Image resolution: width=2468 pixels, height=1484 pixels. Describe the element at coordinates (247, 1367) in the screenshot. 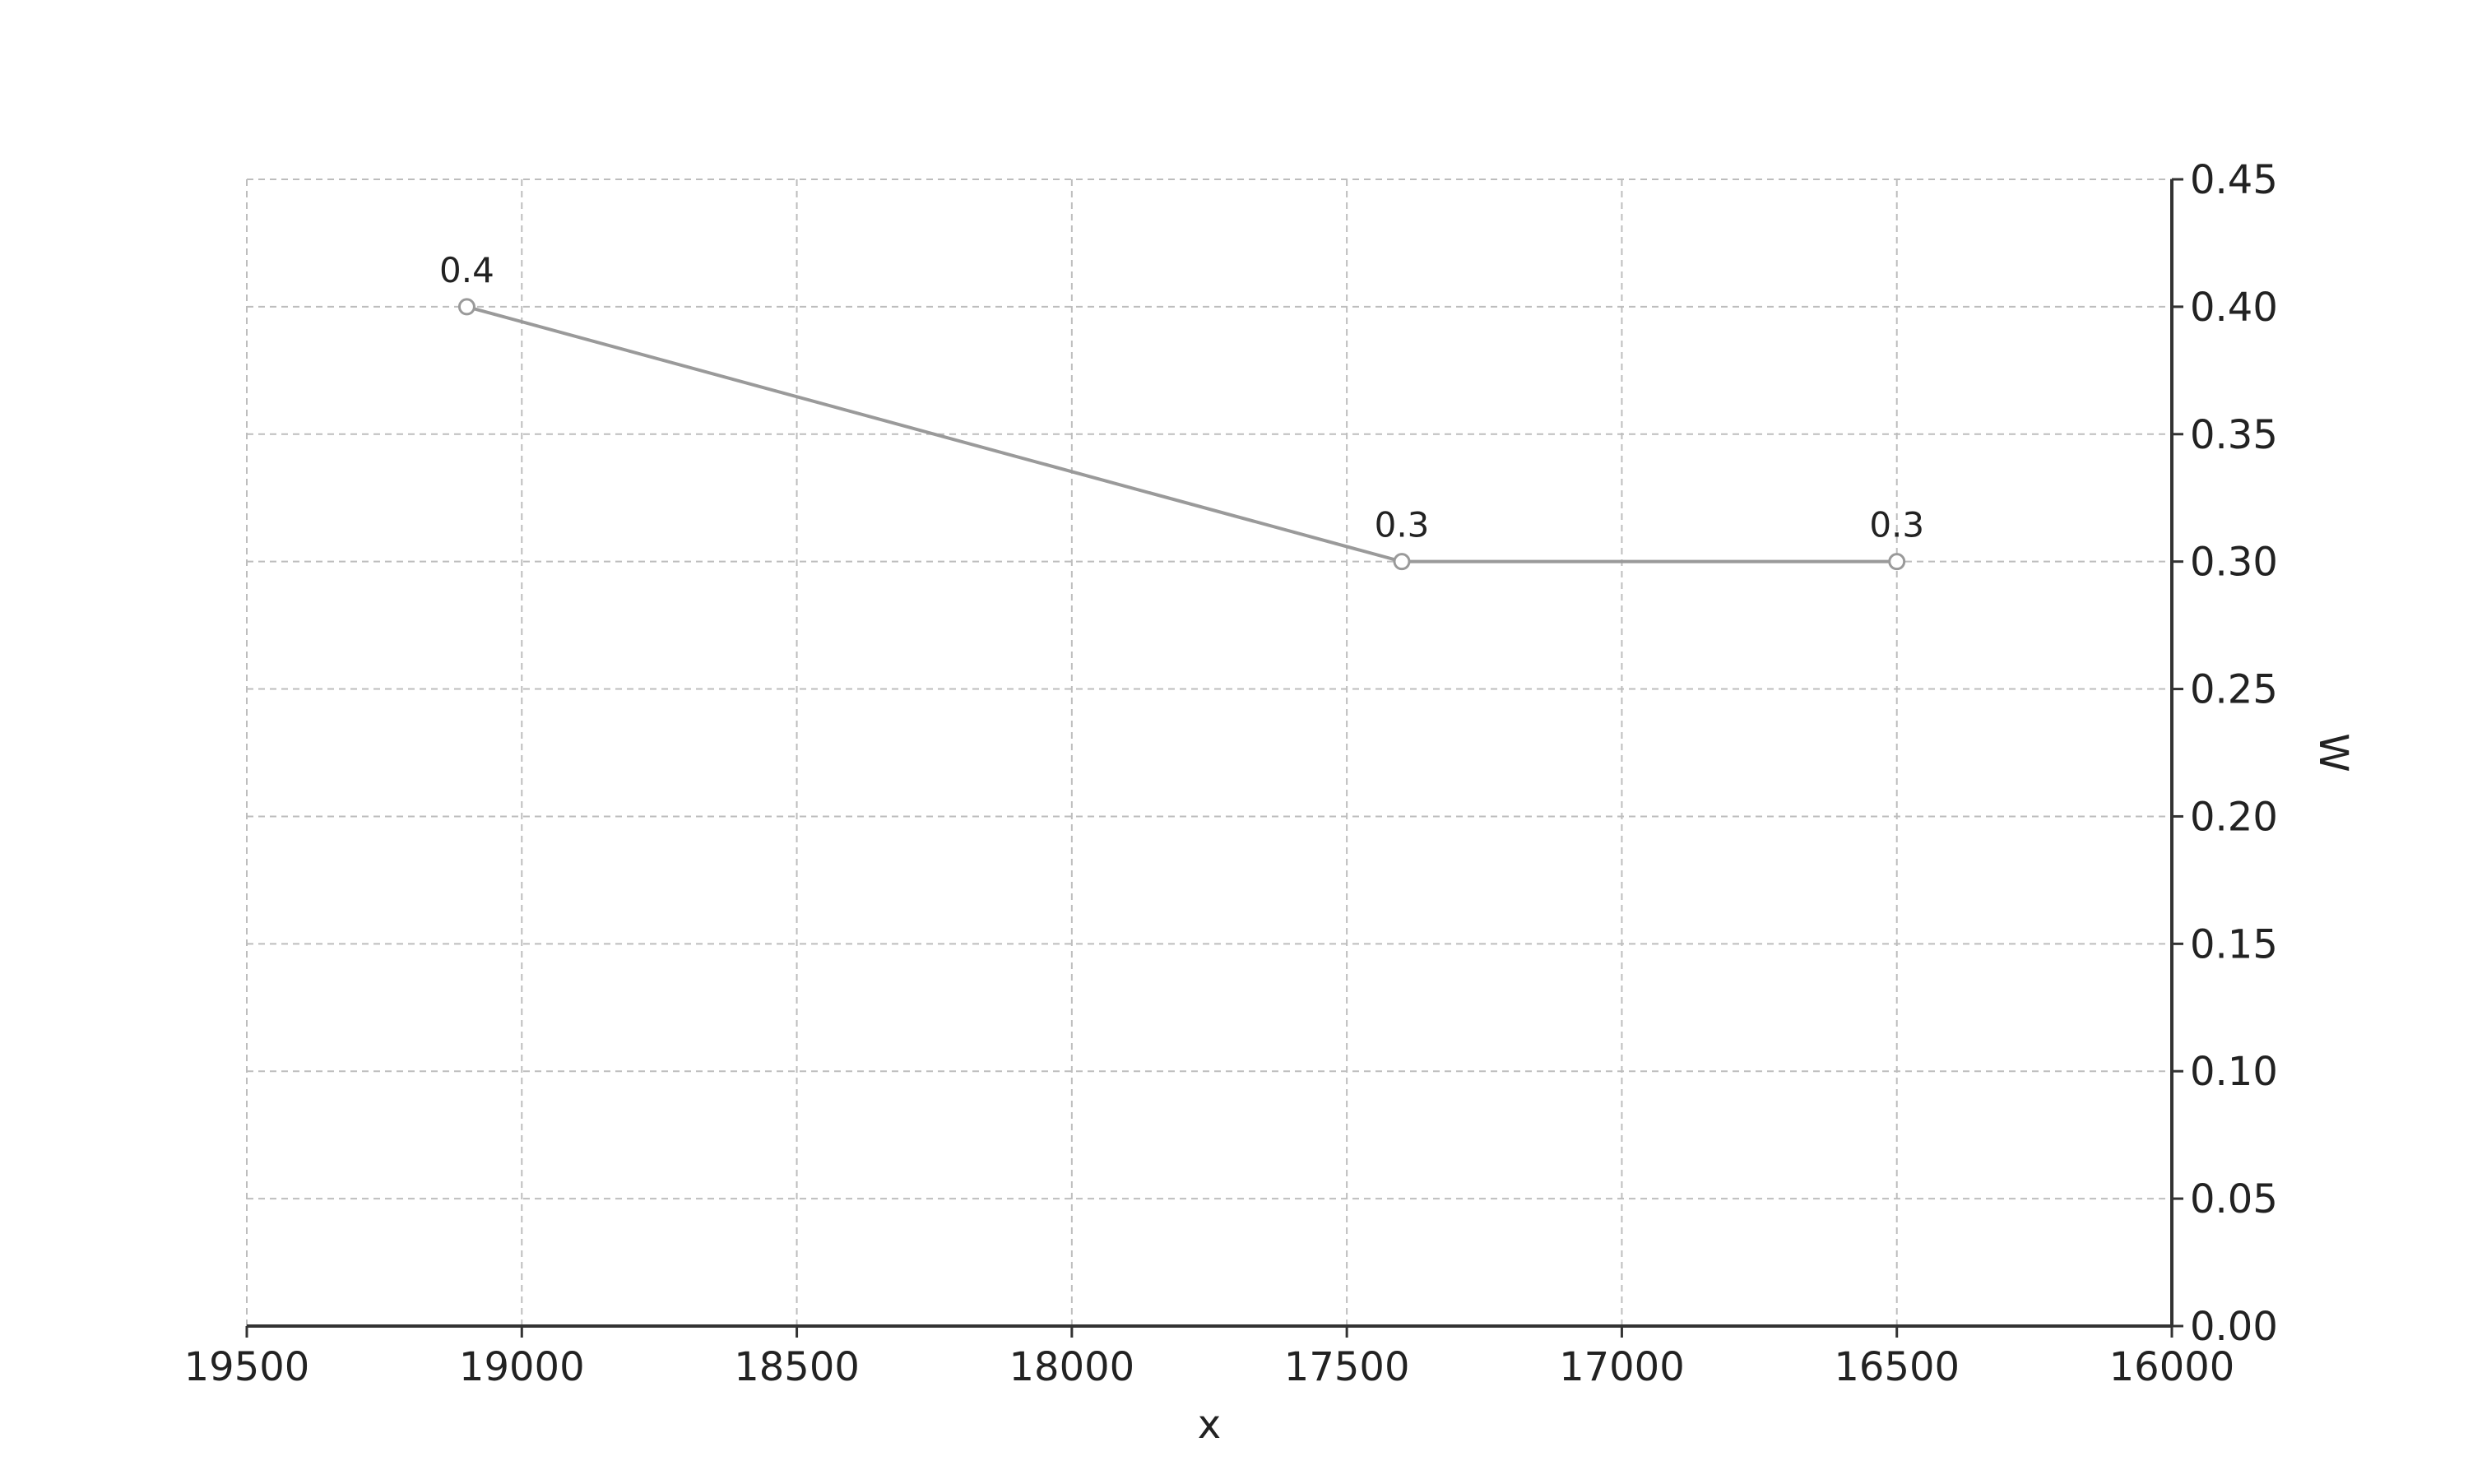

I see `x-tick-label: 19500` at that location.